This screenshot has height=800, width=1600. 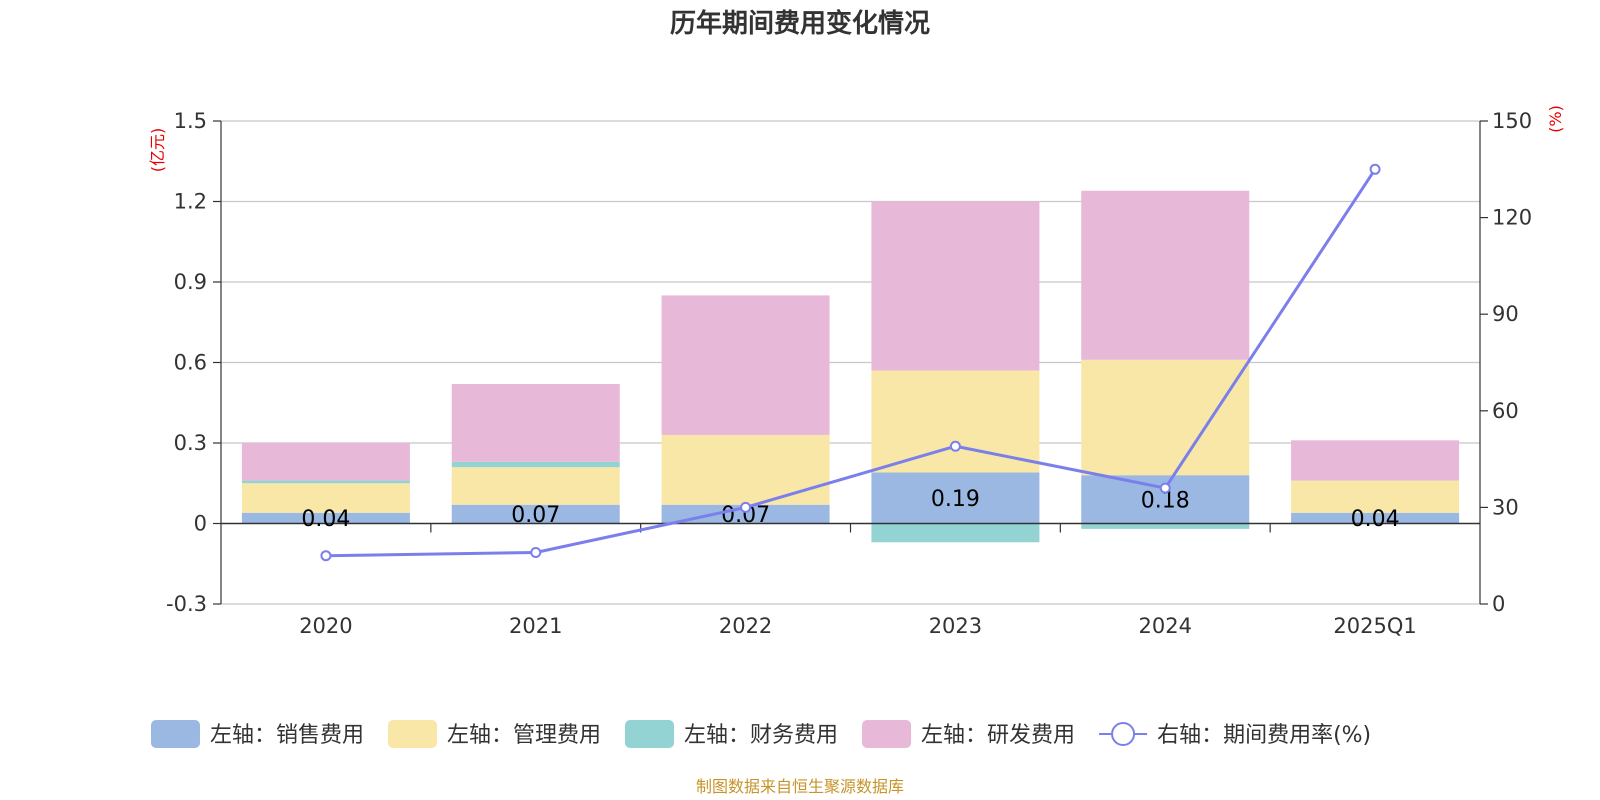 I want to click on legend-item-selling: 左轴：销售费用, so click(x=257, y=734).